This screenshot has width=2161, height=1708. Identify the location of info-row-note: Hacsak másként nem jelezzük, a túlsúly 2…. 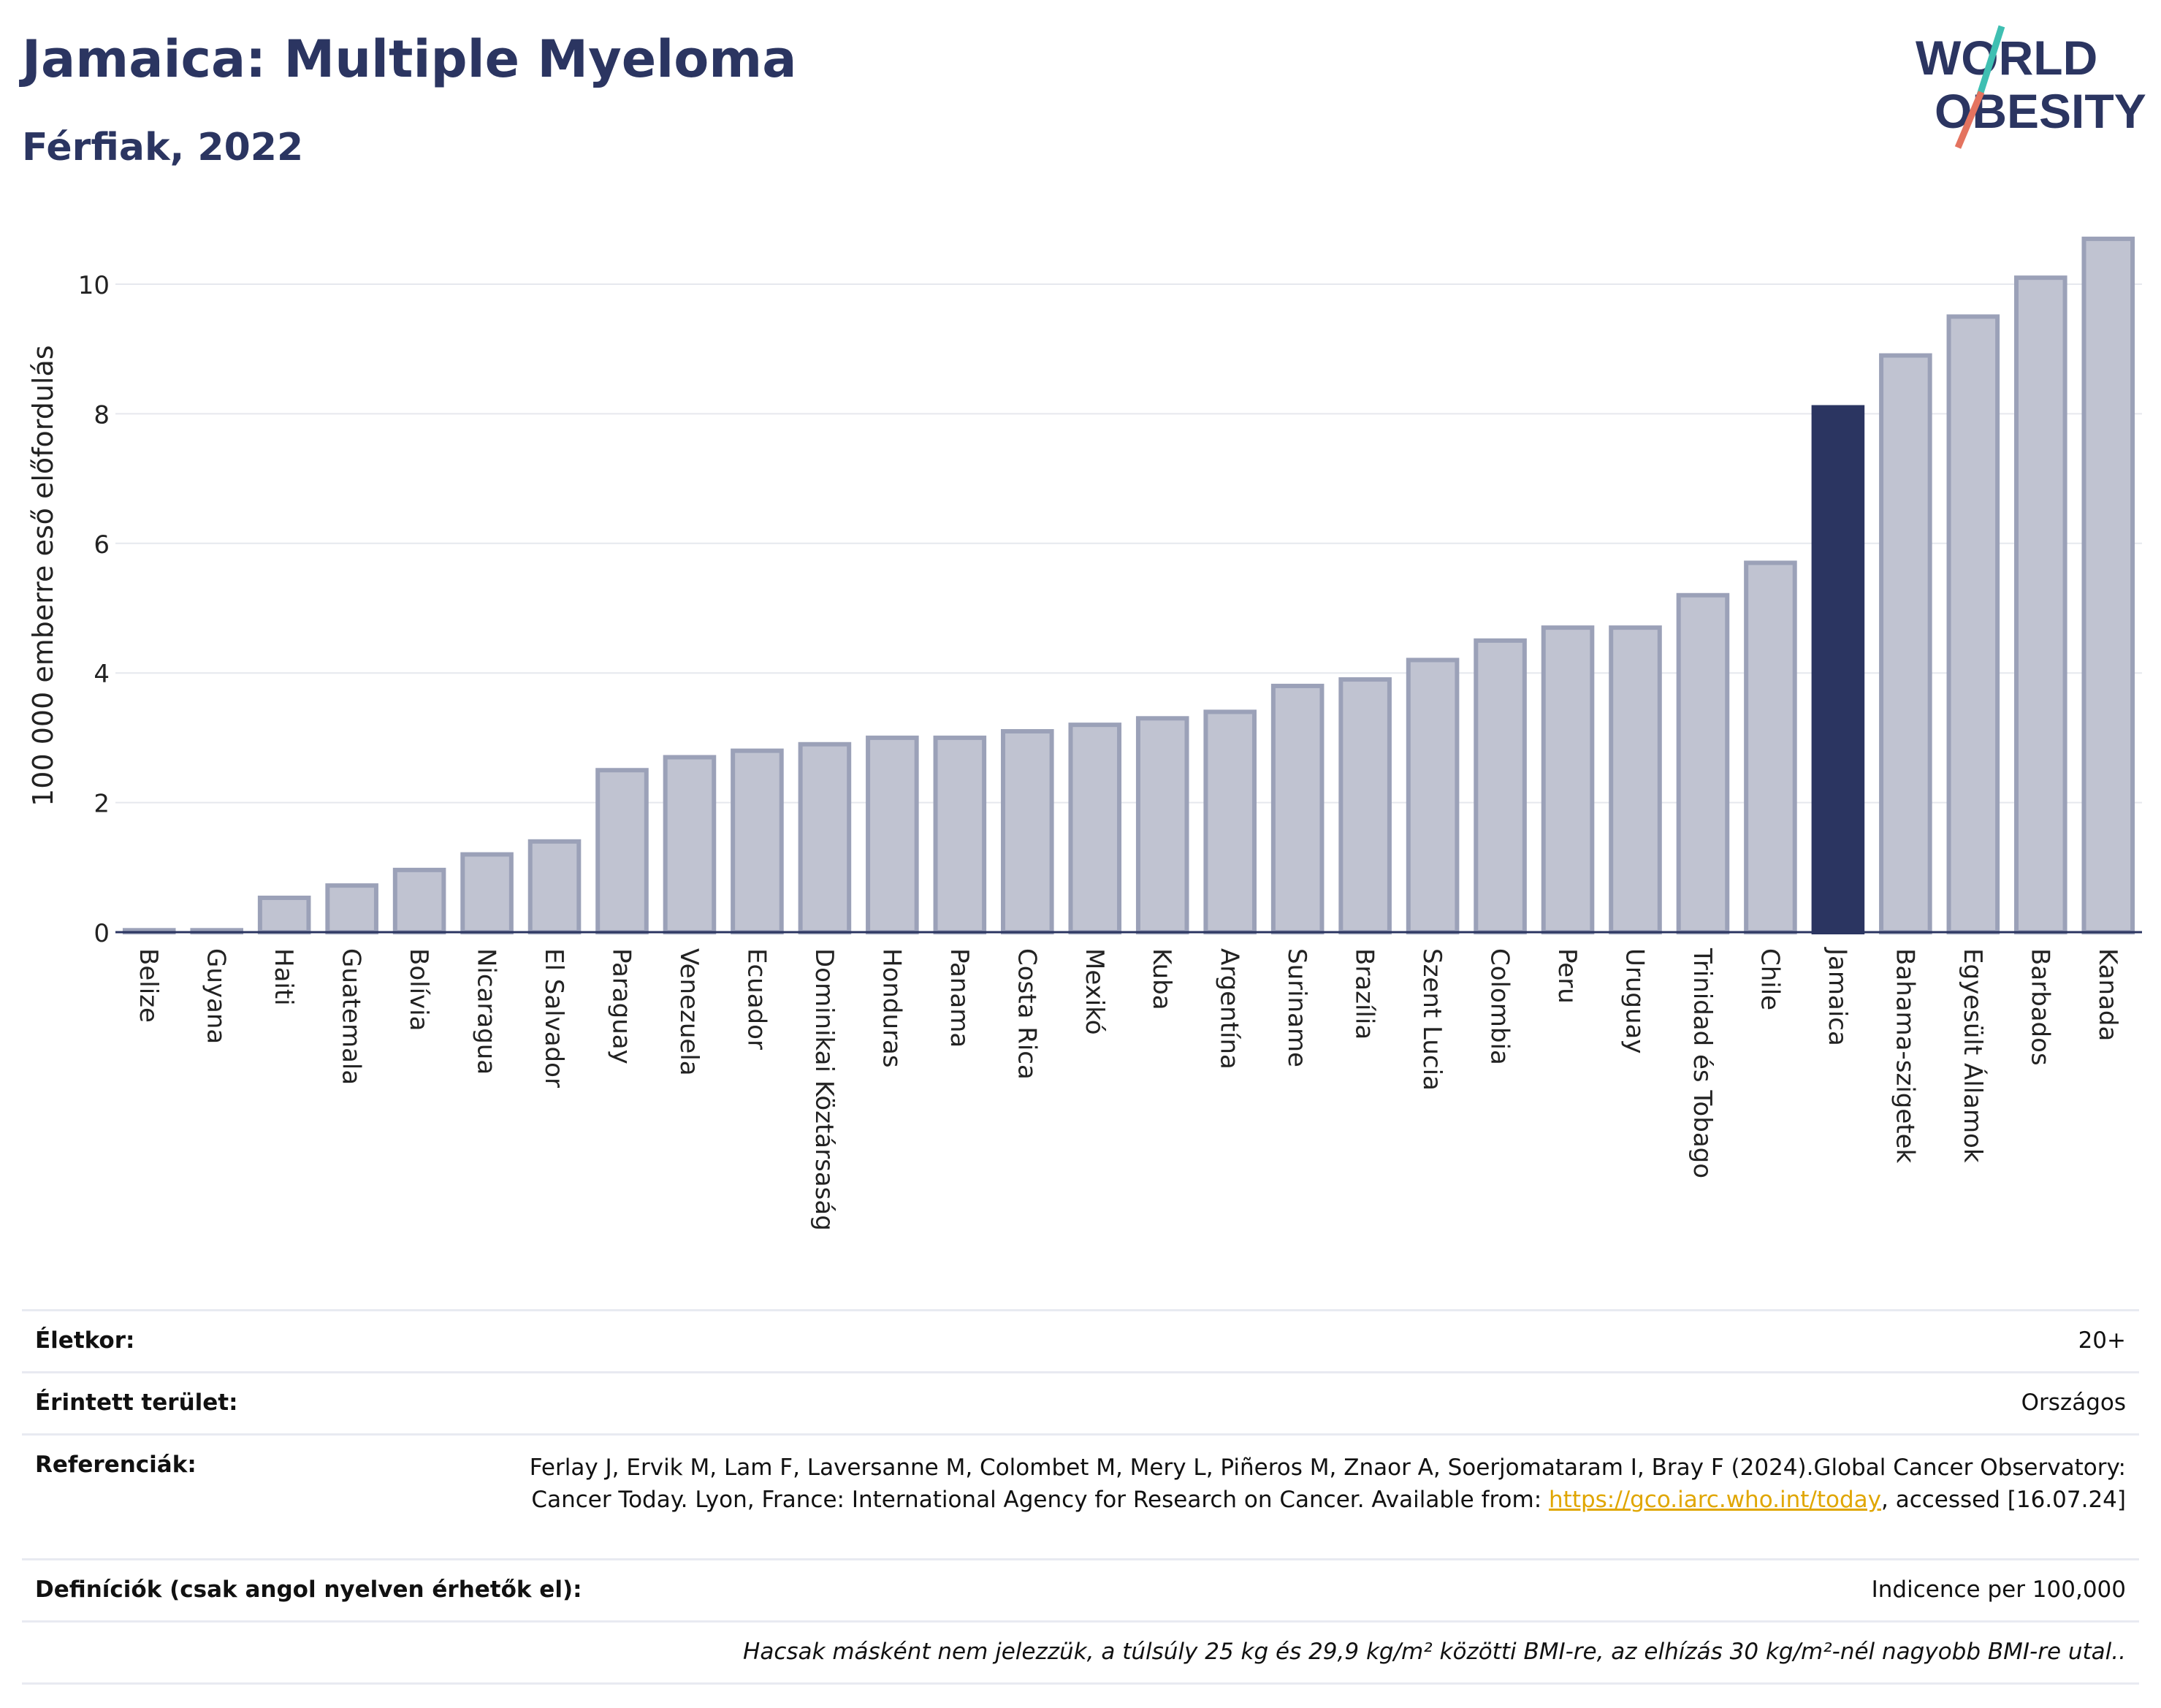
(1080, 1653).